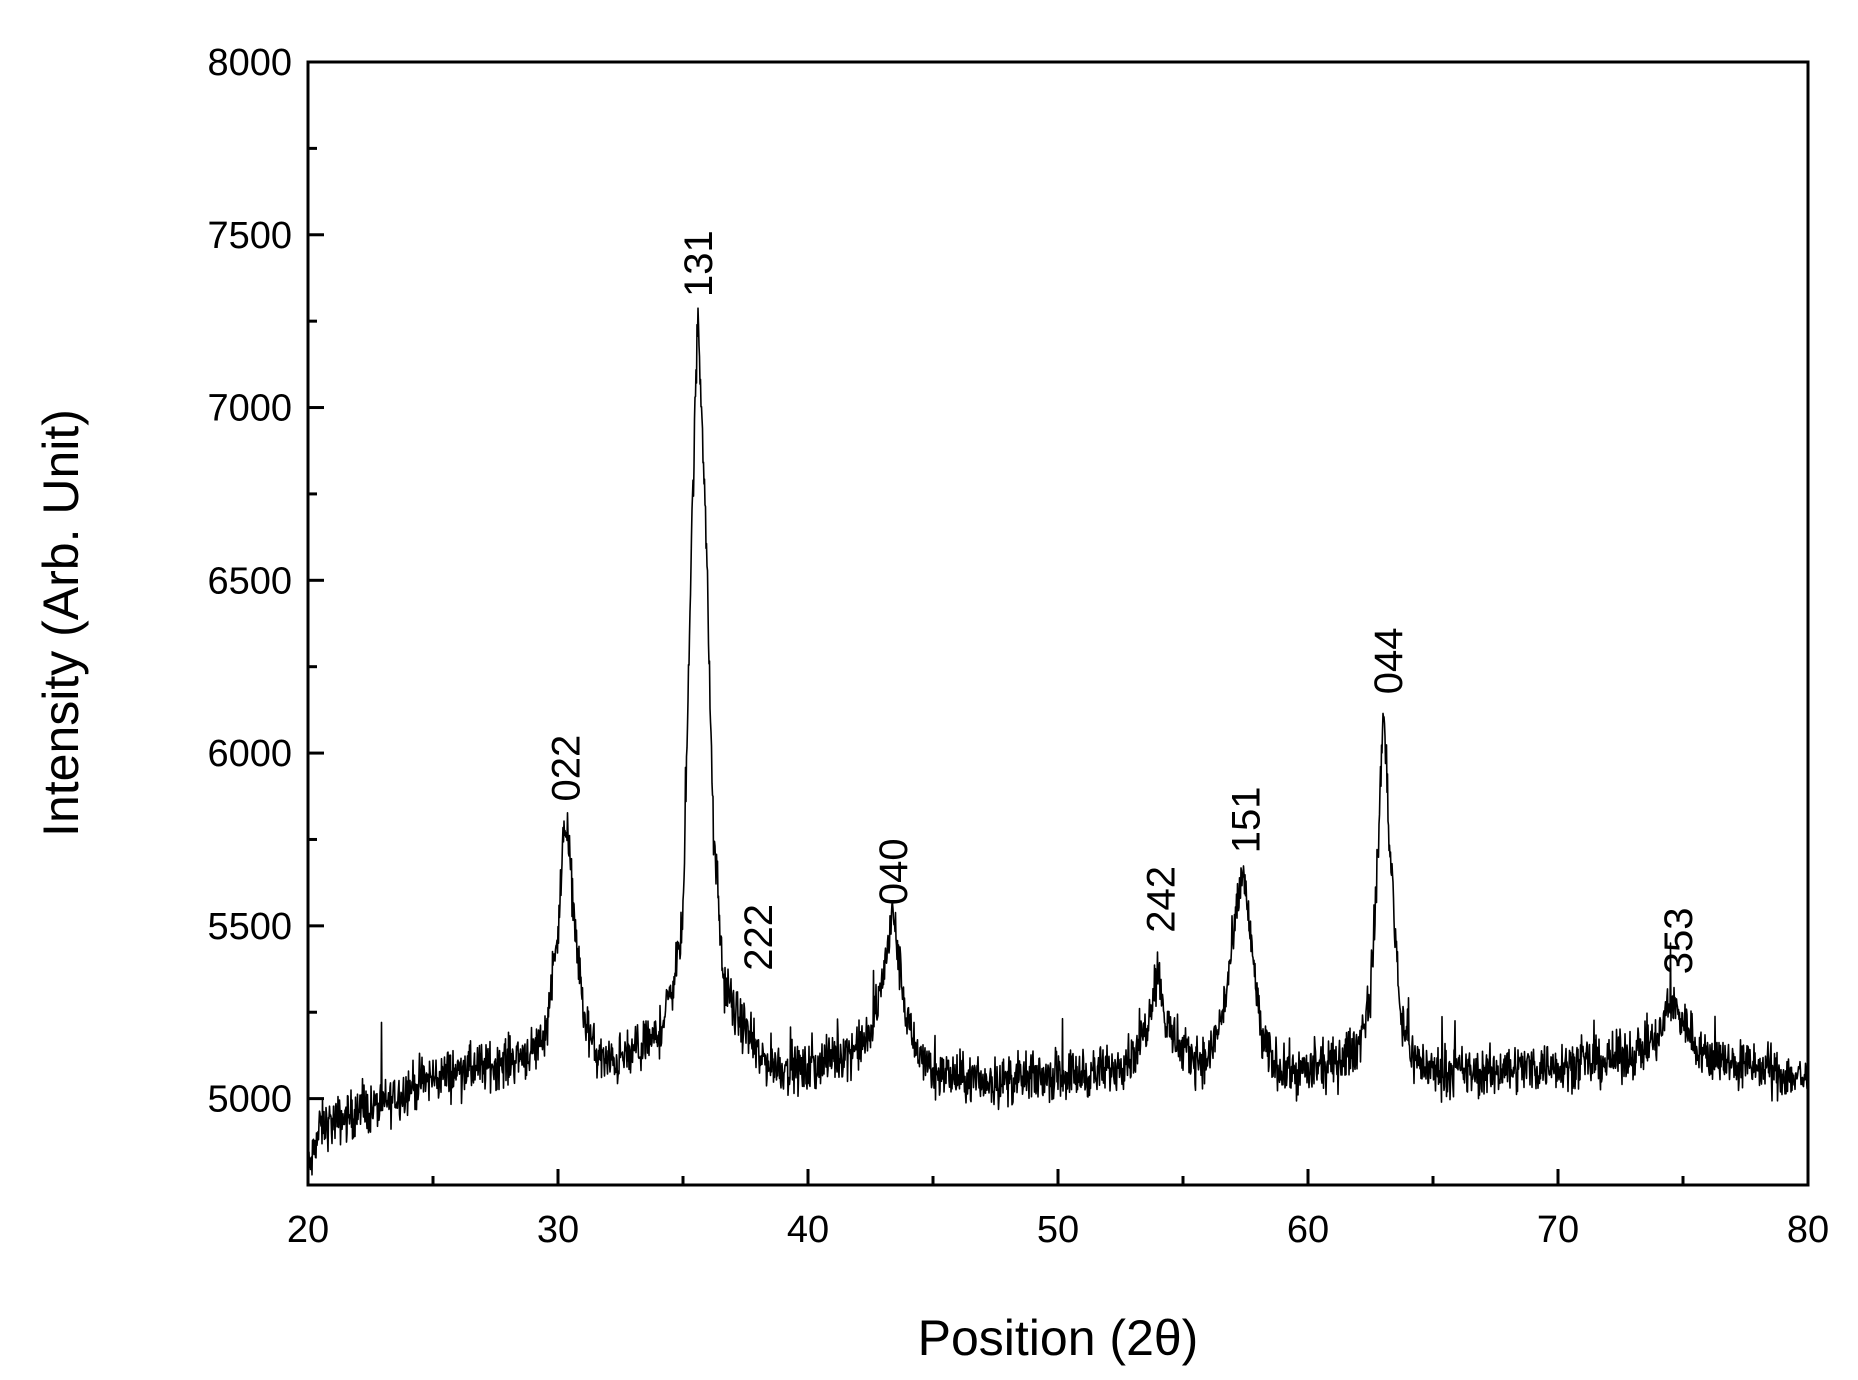  Describe the element at coordinates (1679, 940) in the screenshot. I see `peak-label: 353` at that location.